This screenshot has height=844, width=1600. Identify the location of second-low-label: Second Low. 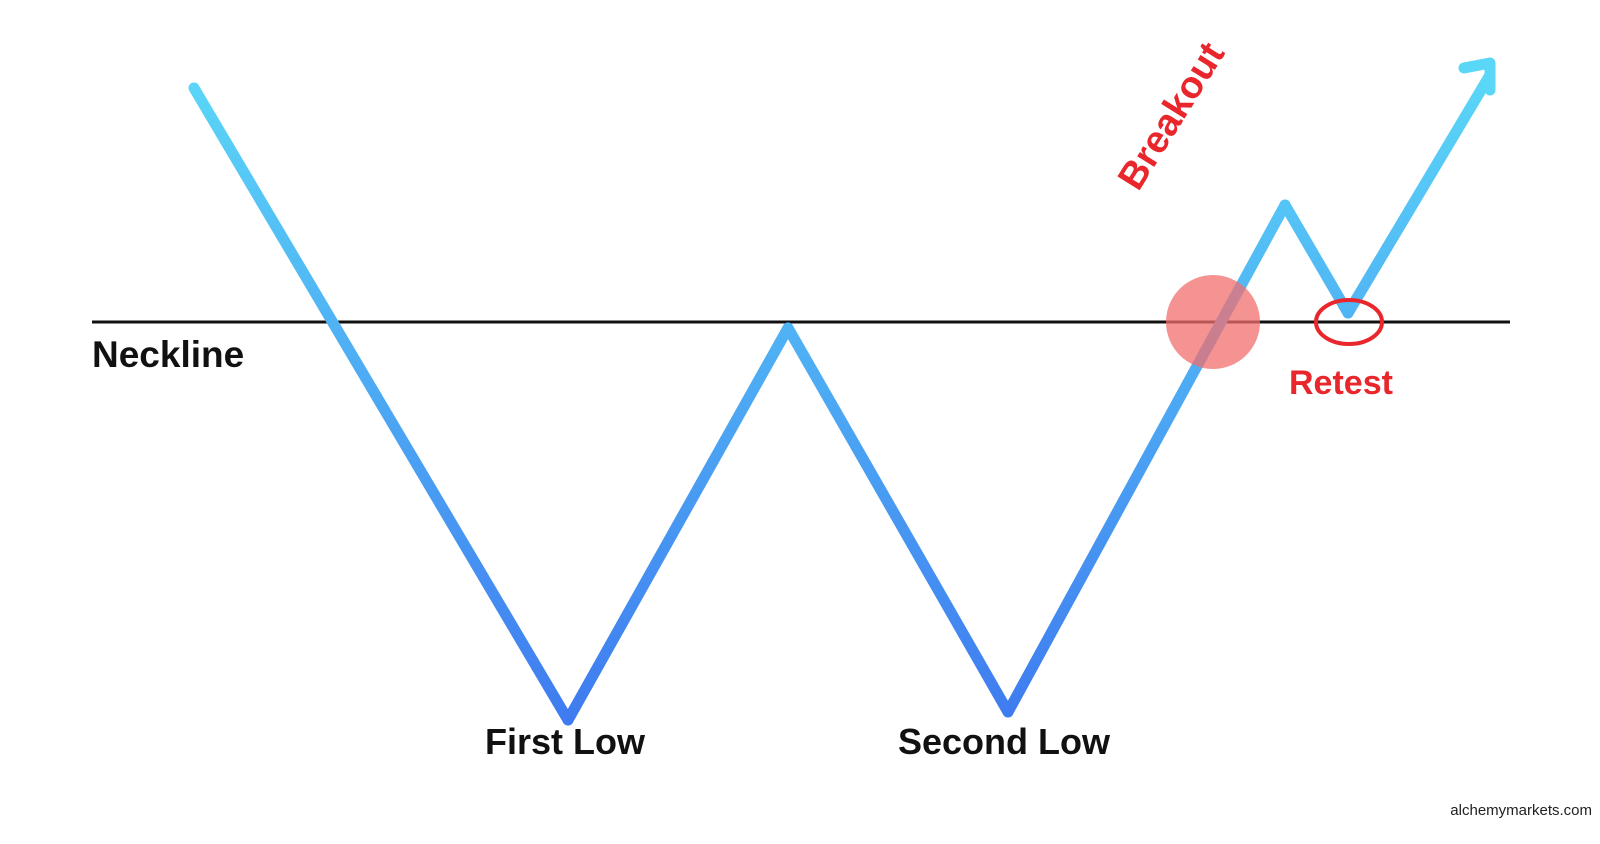
(1004, 741).